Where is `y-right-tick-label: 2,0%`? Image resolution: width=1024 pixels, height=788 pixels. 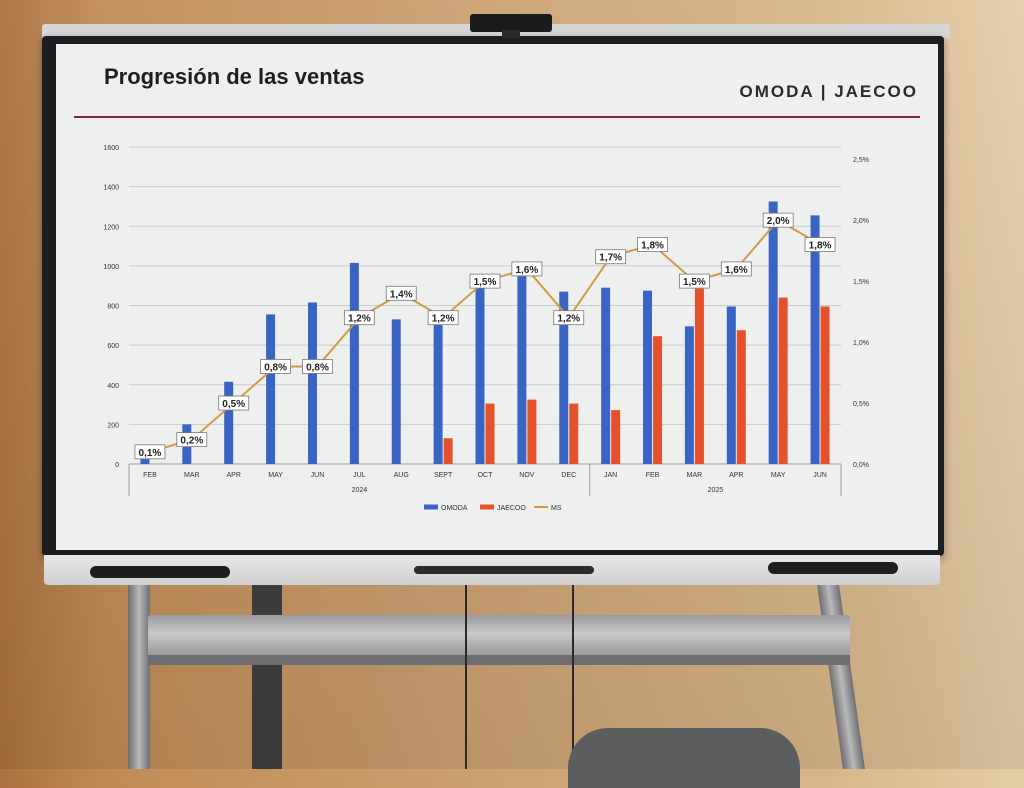
y-right-tick-label: 2,0% is located at coordinates (861, 221).